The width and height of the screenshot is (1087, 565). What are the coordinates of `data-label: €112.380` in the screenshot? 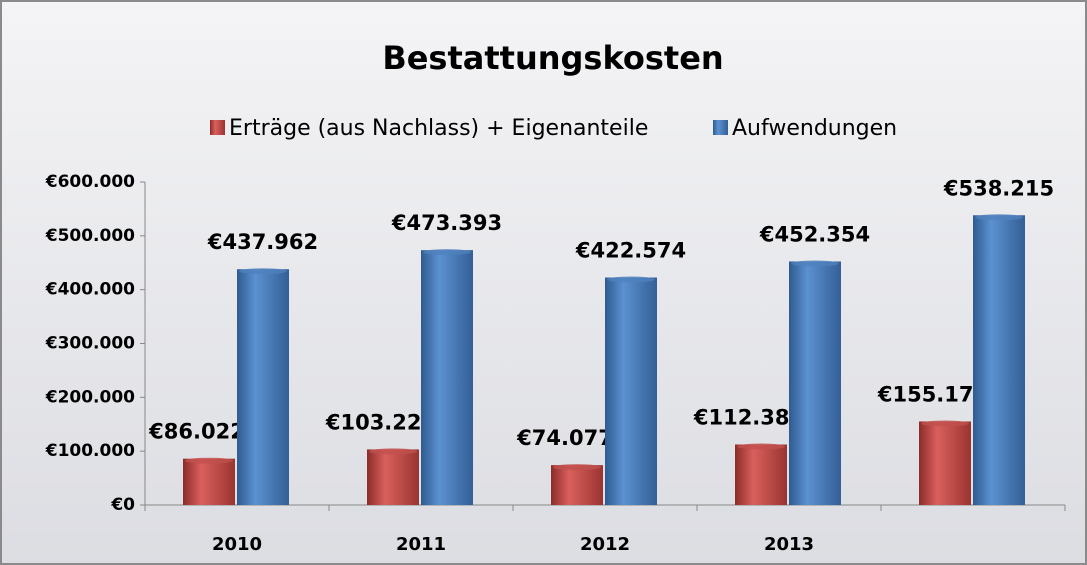 It's located at (748, 418).